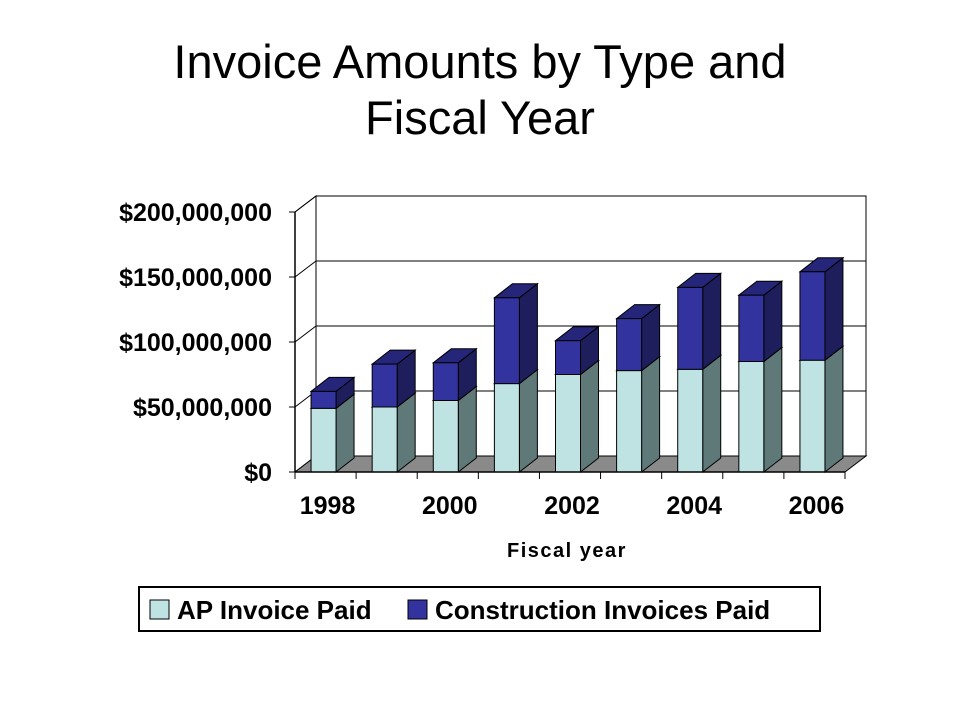  I want to click on bar-ap-invoice-paid-2003-front, so click(629, 421).